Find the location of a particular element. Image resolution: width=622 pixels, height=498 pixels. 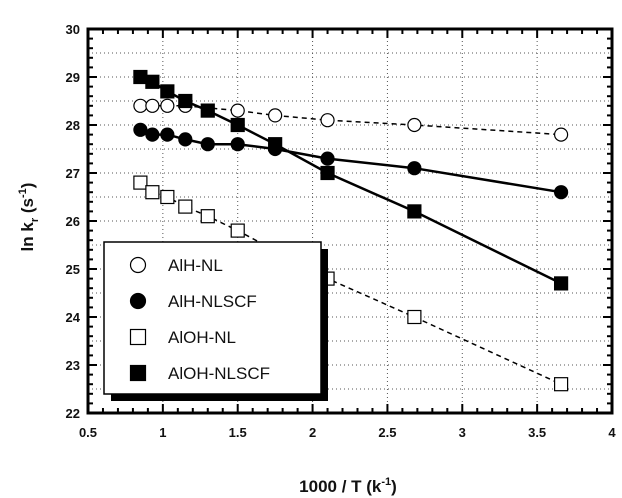

legend-label: AlH-NLSCF is located at coordinates (212, 301).